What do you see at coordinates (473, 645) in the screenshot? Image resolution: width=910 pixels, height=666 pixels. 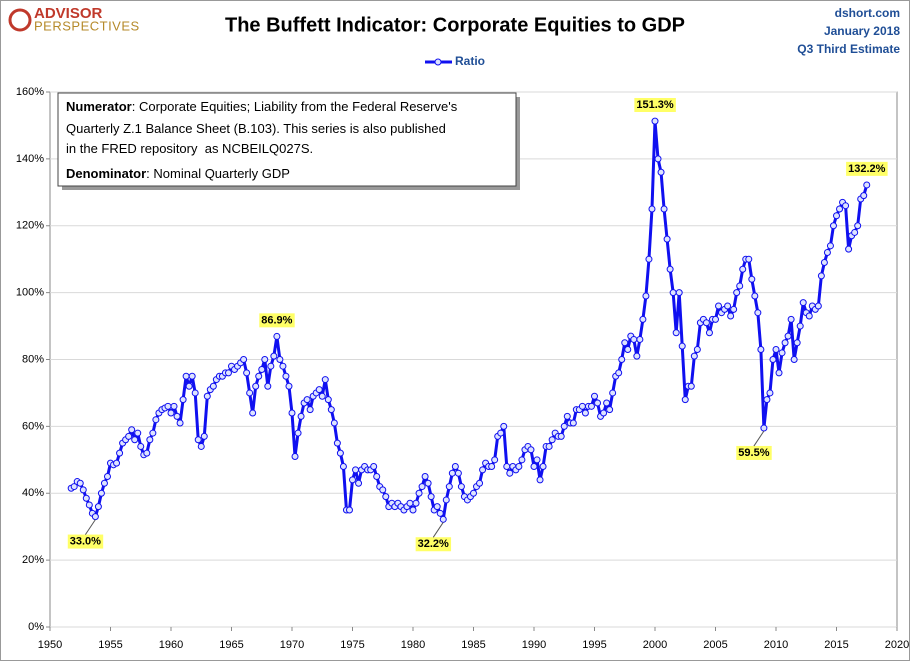 I see `x-tick-label: 1985` at bounding box center [473, 645].